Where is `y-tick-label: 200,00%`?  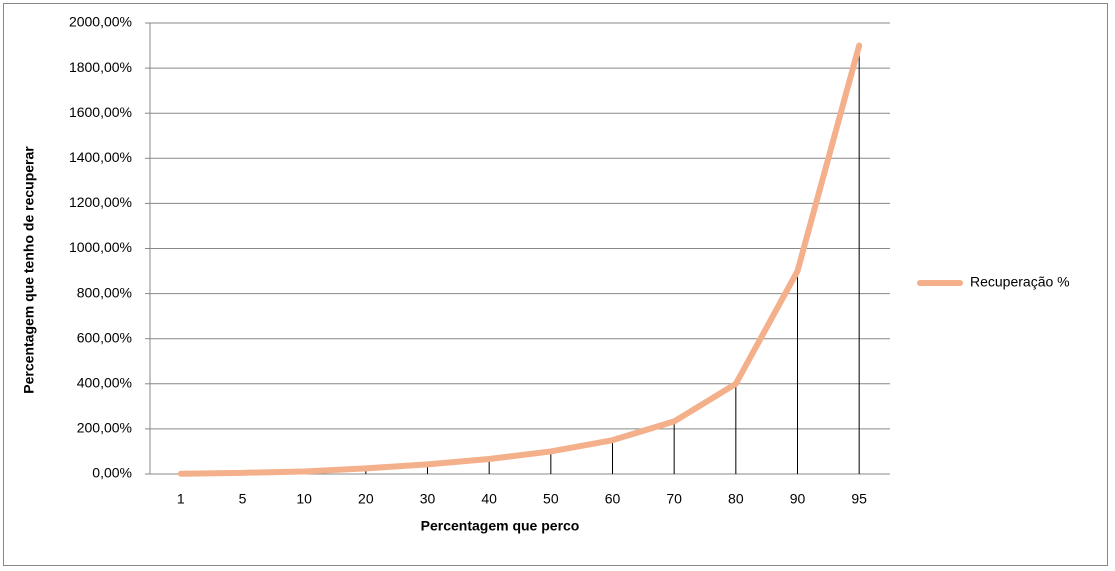 y-tick-label: 200,00% is located at coordinates (104, 428).